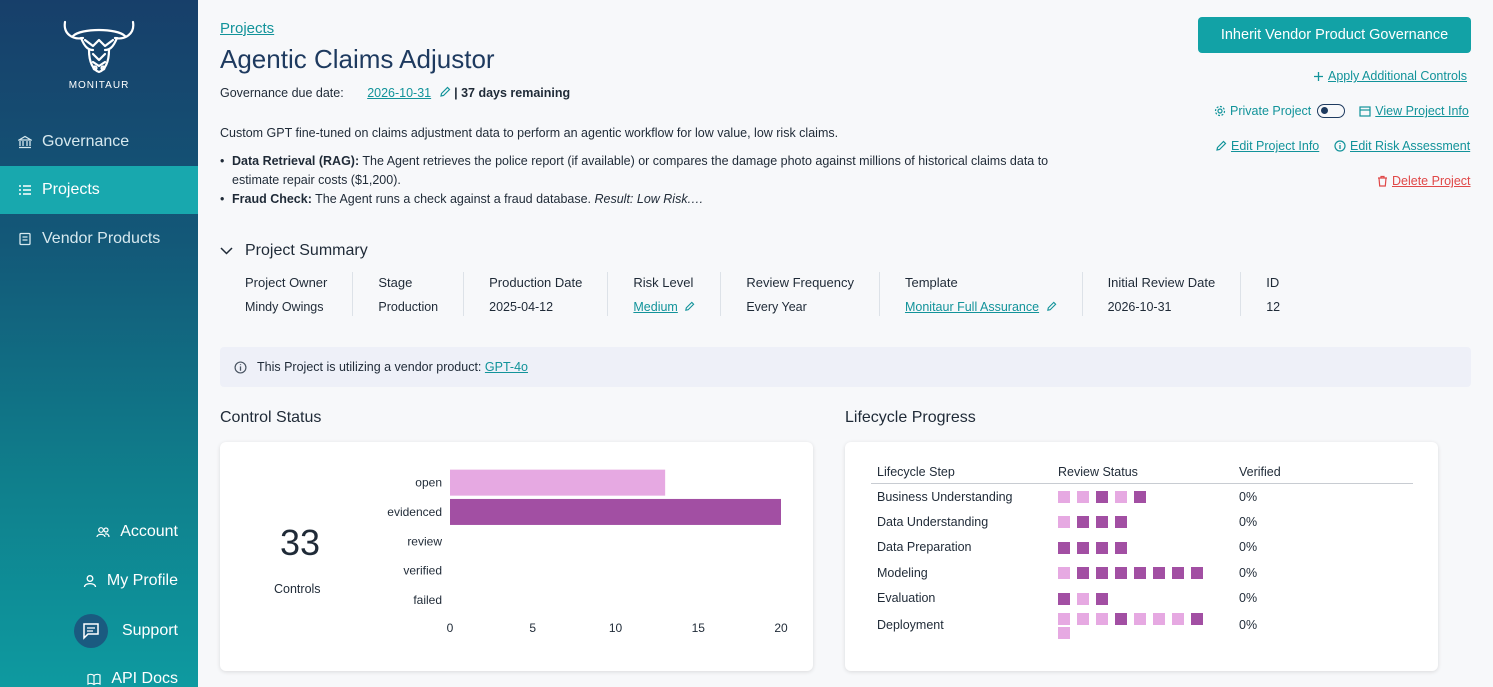  Describe the element at coordinates (1139, 307) in the screenshot. I see `summary-value: 2026-10-31` at that location.